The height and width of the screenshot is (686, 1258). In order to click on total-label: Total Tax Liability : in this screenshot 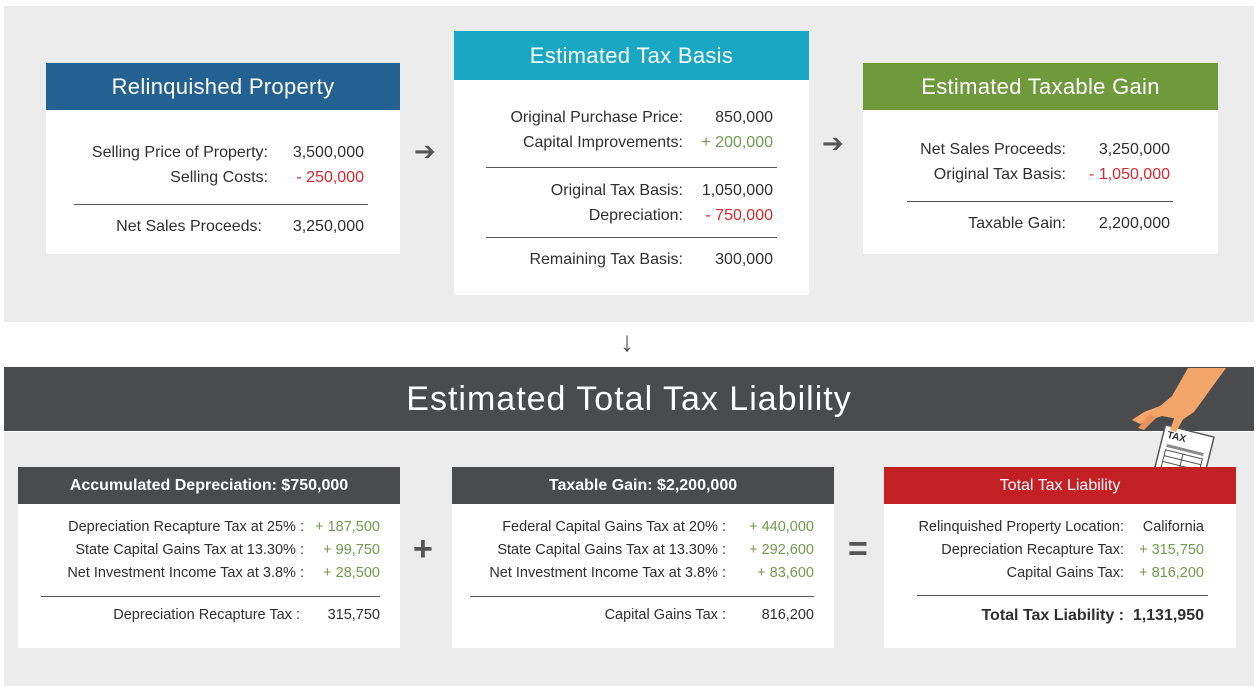, I will do `click(1052, 615)`.